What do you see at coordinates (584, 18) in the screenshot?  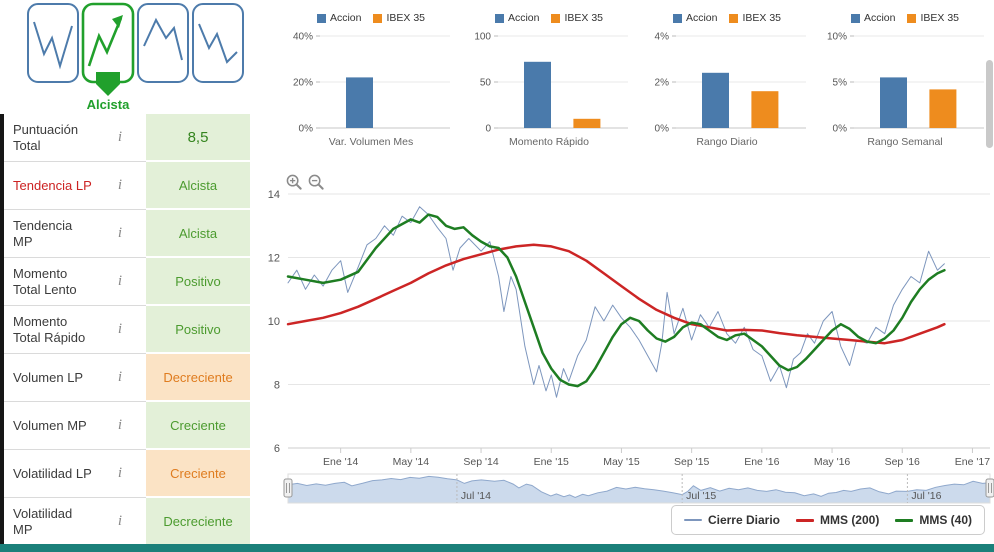 I see `legend-label: IBEX 35` at bounding box center [584, 18].